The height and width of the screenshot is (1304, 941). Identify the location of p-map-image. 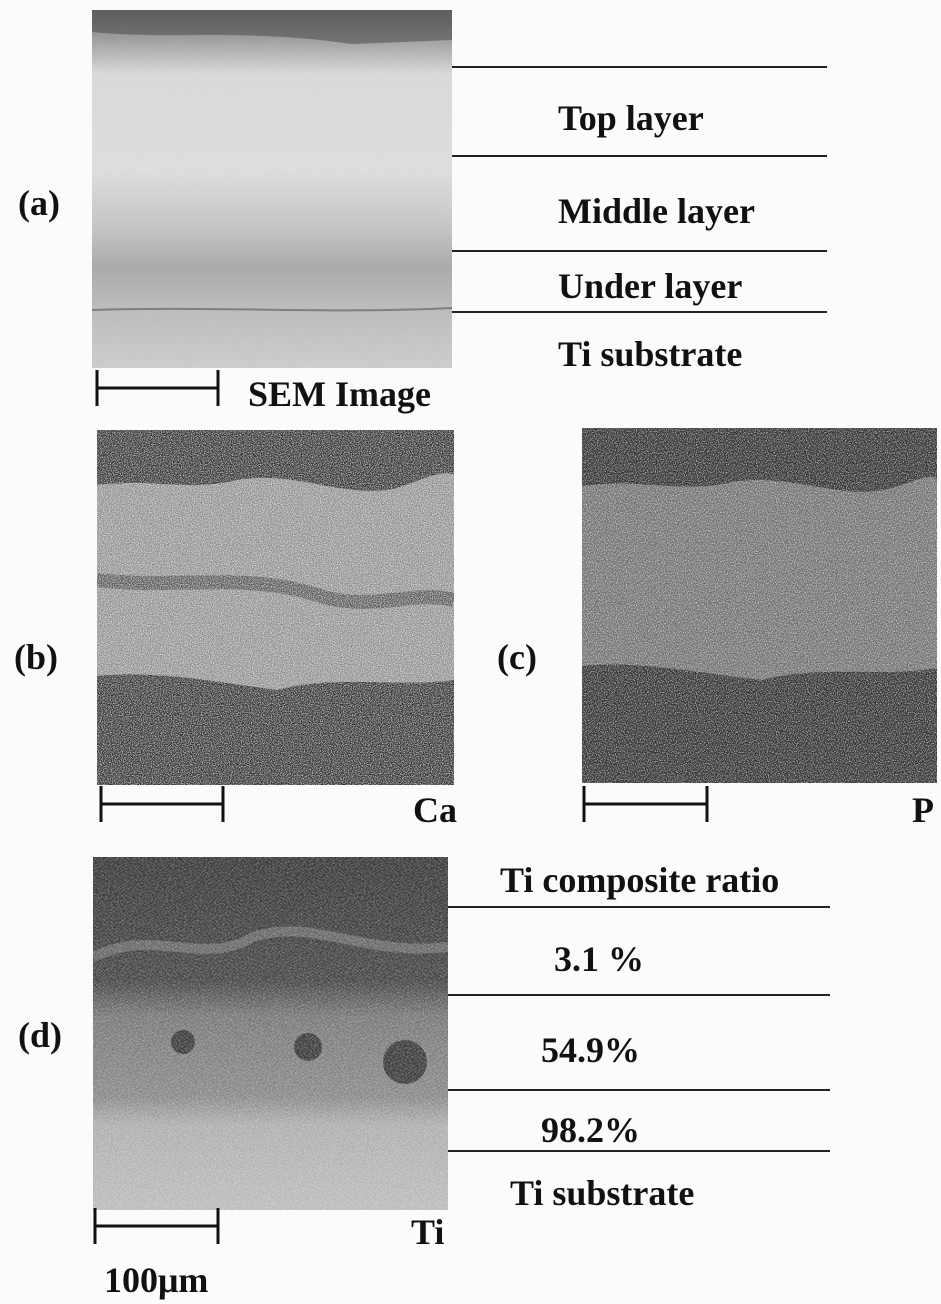
(759, 605).